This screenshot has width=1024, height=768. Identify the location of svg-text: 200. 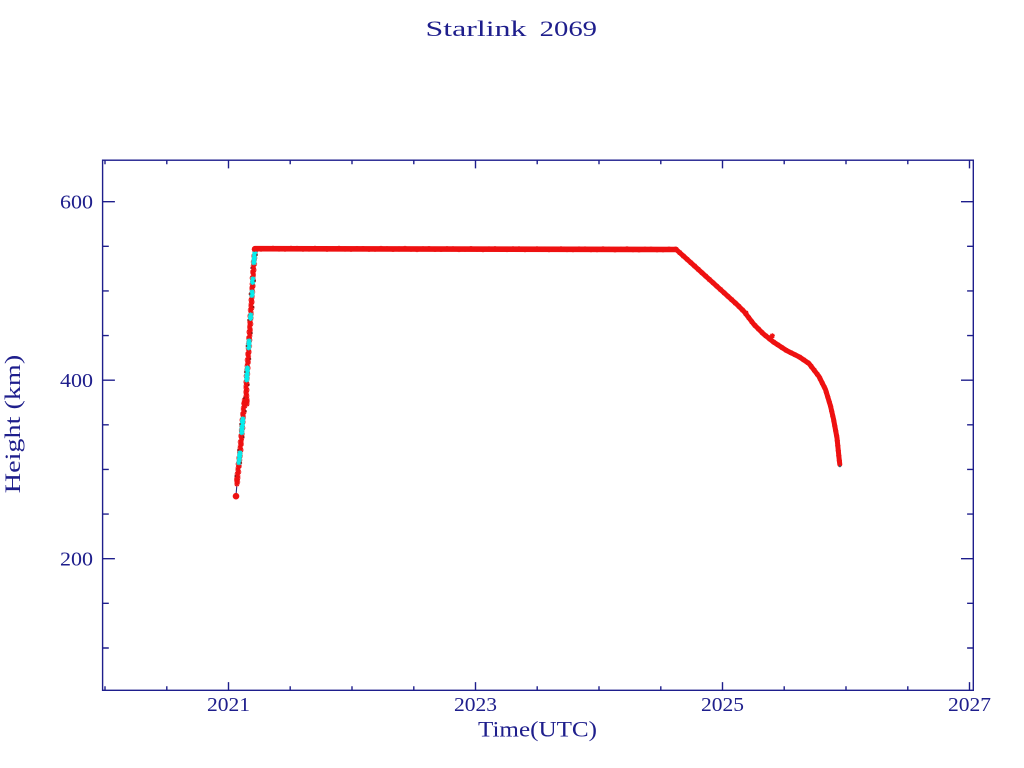
(76, 559).